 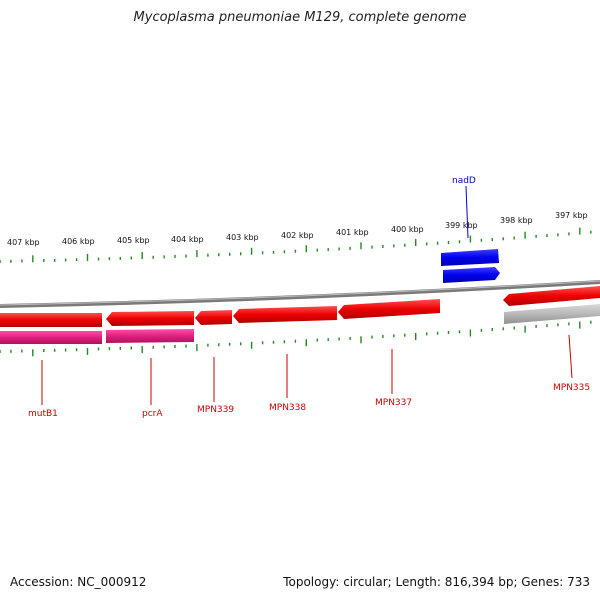 What do you see at coordinates (479, 582) in the screenshot?
I see `length-value: 816,394 bp` at bounding box center [479, 582].